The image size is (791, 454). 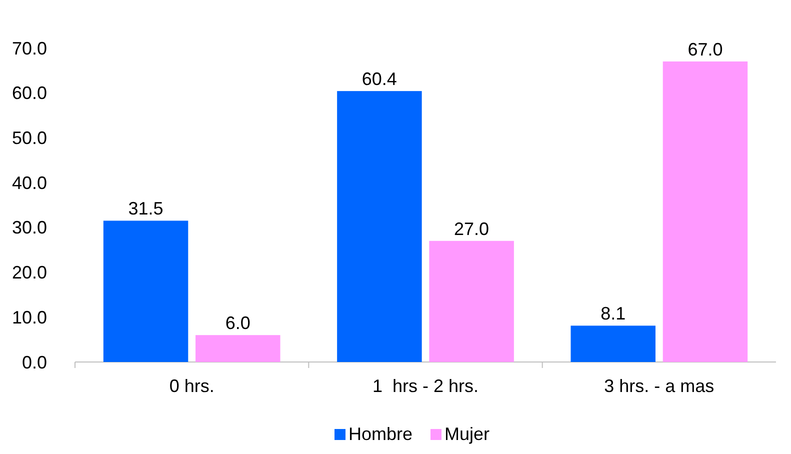 What do you see at coordinates (237, 323) in the screenshot?
I see `data-label: 6.0` at bounding box center [237, 323].